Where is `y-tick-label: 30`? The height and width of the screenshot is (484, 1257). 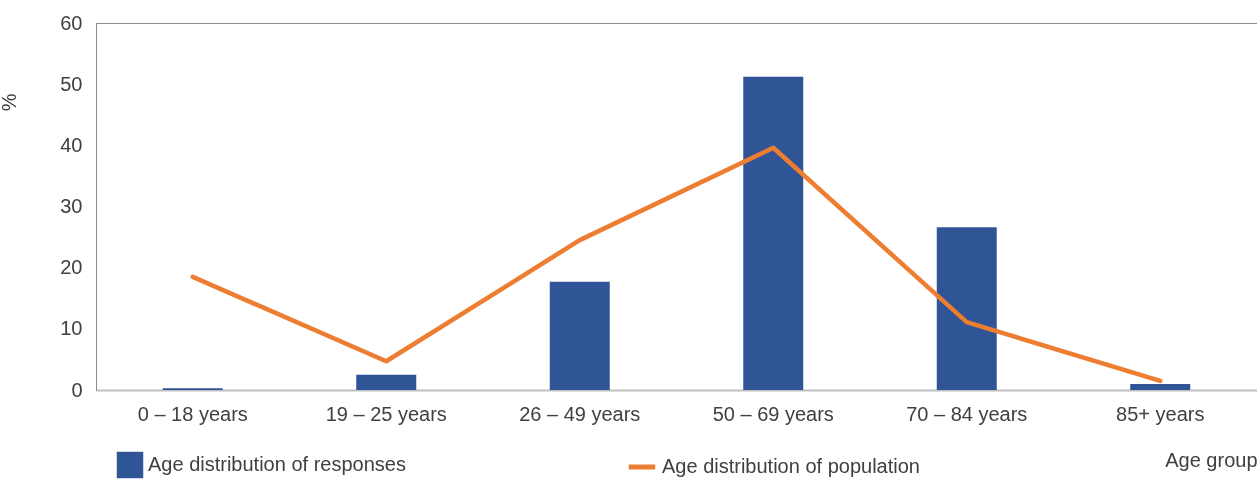 y-tick-label: 30 is located at coordinates (71, 206).